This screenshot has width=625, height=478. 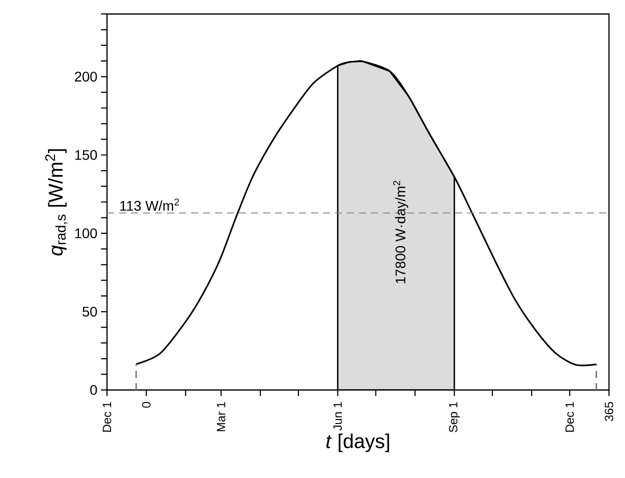 What do you see at coordinates (85, 77) in the screenshot?
I see `y-tick-label: 200` at bounding box center [85, 77].